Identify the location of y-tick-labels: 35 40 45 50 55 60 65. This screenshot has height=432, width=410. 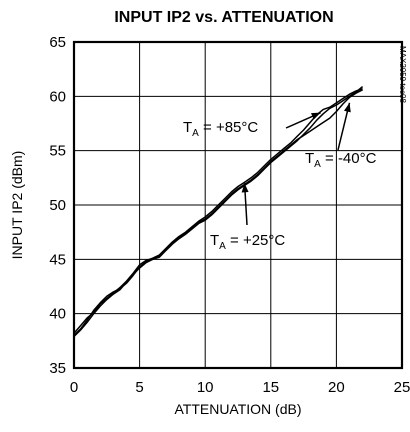
(57, 205).